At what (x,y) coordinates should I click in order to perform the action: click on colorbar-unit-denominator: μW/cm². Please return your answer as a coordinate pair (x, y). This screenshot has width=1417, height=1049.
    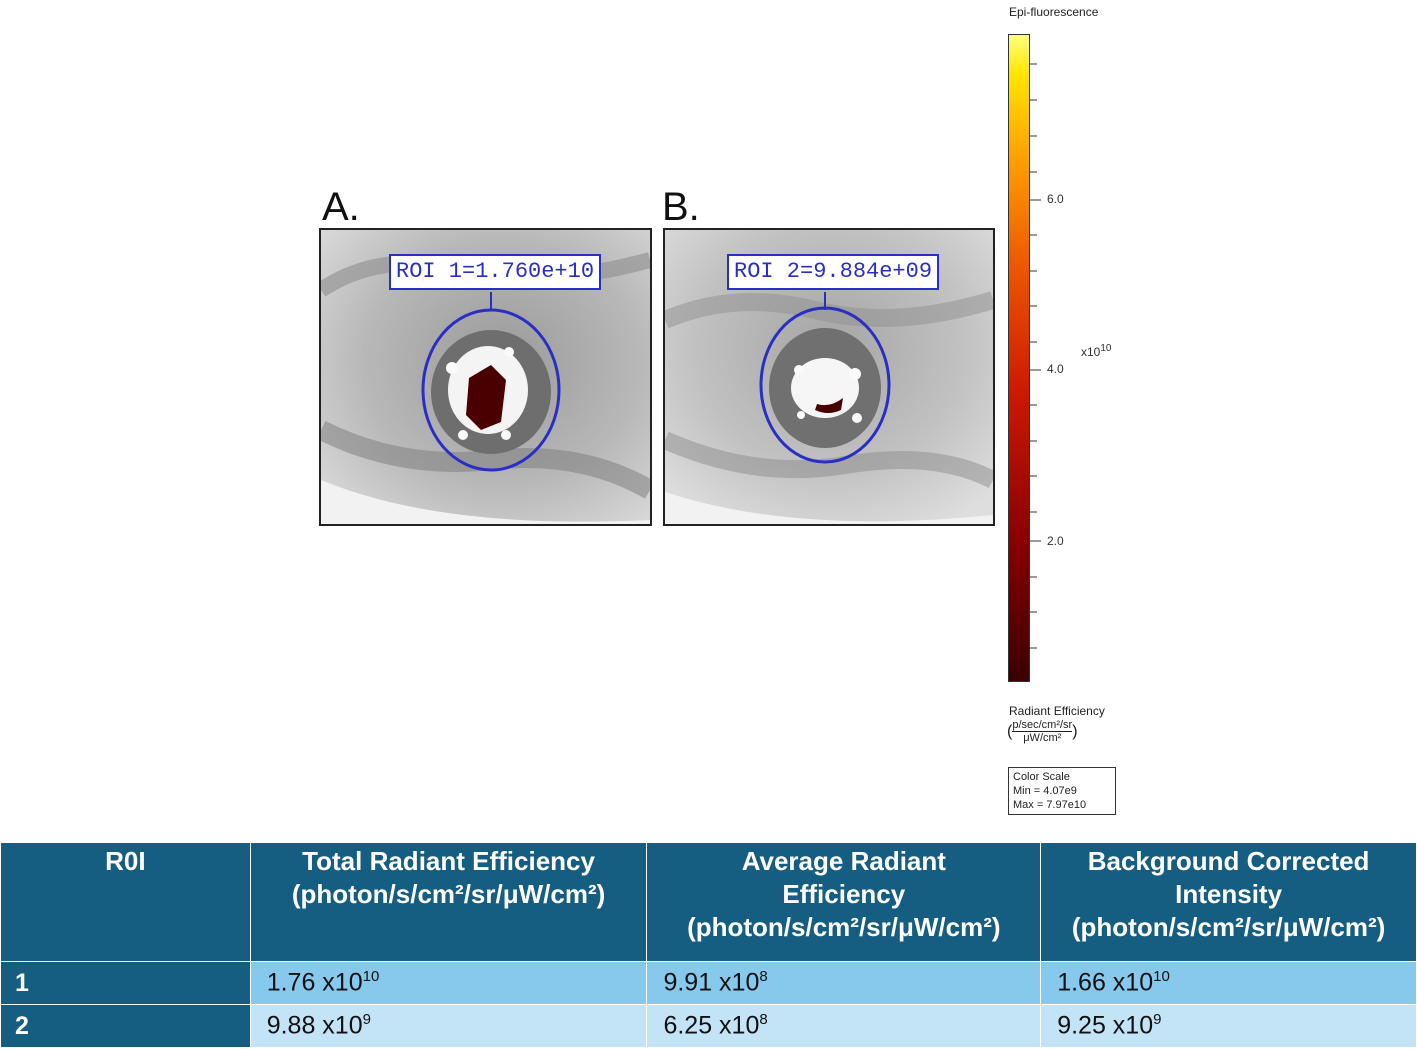
    Looking at the image, I should click on (1042, 738).